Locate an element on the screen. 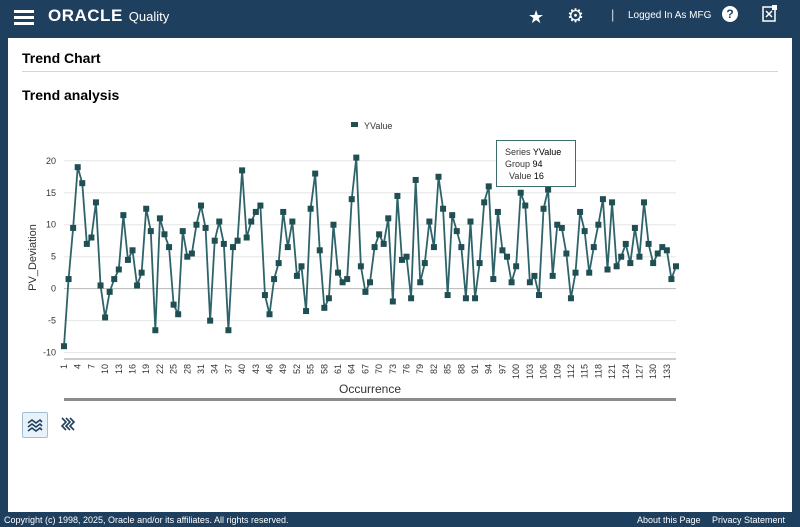  line-chart-mode-button is located at coordinates (35, 425).